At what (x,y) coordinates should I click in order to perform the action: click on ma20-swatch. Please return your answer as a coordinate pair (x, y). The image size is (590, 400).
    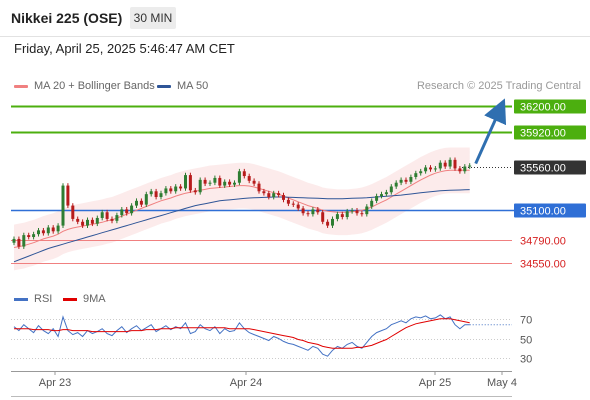
    Looking at the image, I should click on (21, 86).